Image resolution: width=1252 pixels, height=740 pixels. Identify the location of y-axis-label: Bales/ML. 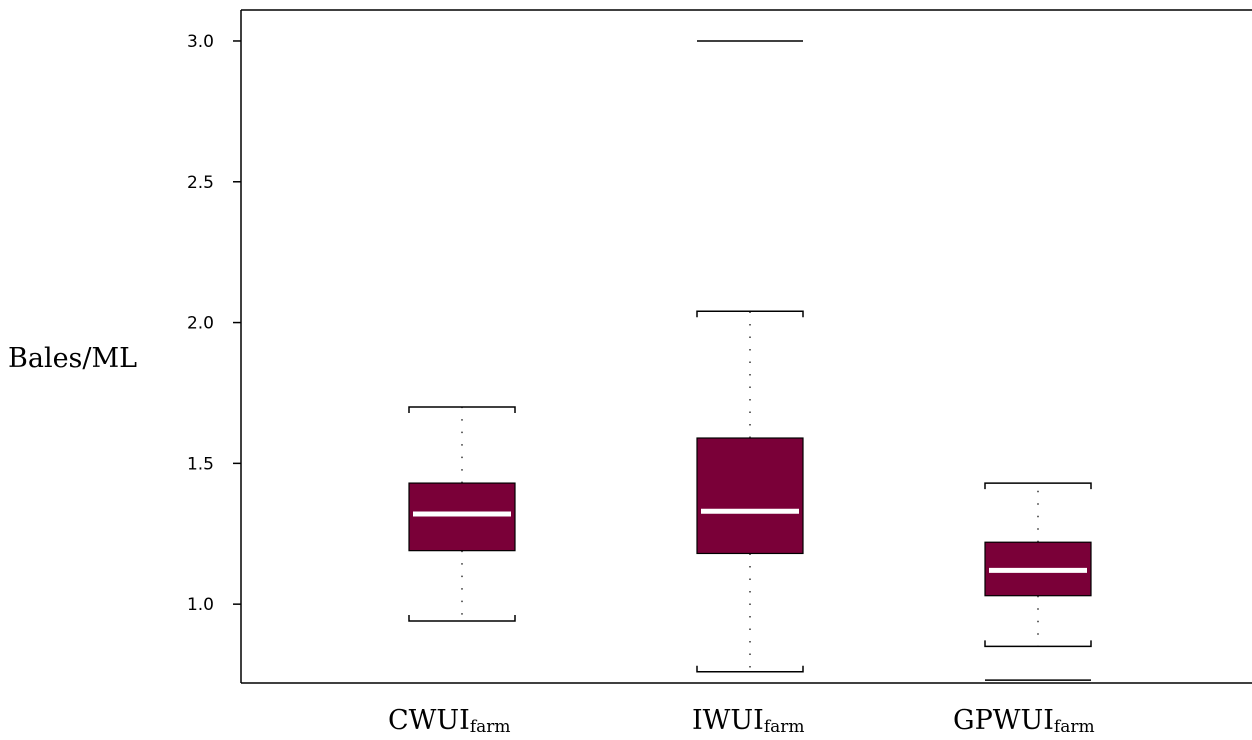
(72, 358).